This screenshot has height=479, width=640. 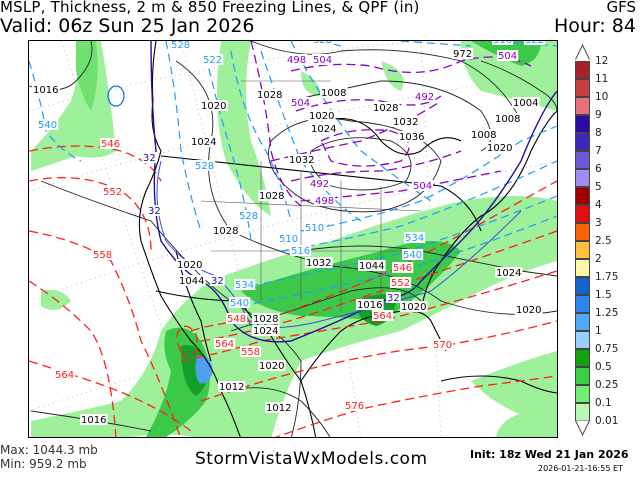 I want to click on isobar-label: 1008, so click(x=333, y=93).